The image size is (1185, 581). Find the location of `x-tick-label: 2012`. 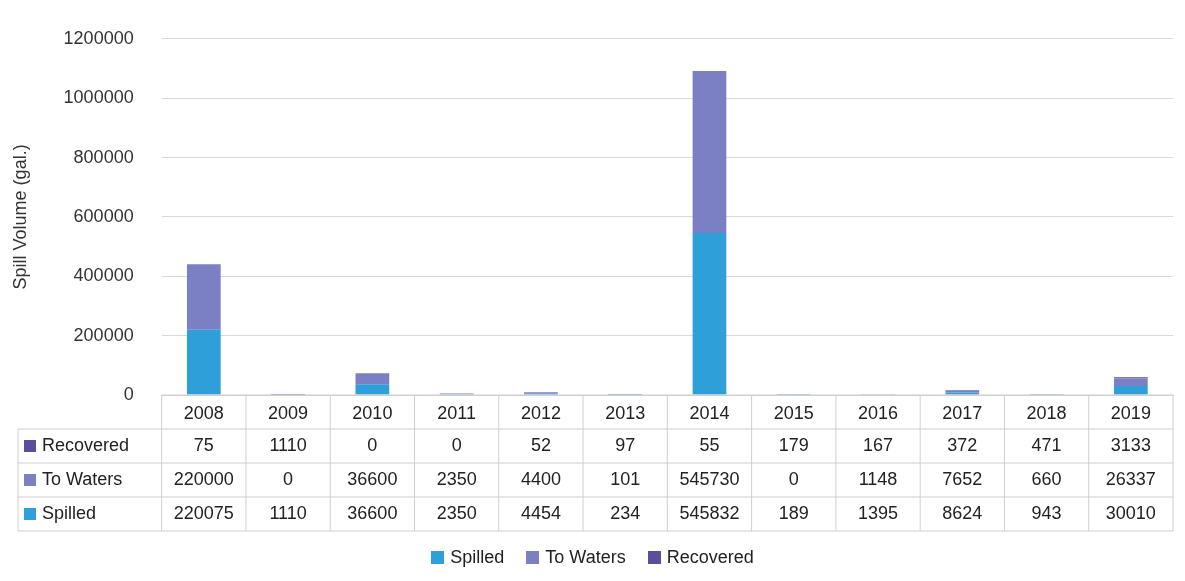

x-tick-label: 2012 is located at coordinates (540, 412).